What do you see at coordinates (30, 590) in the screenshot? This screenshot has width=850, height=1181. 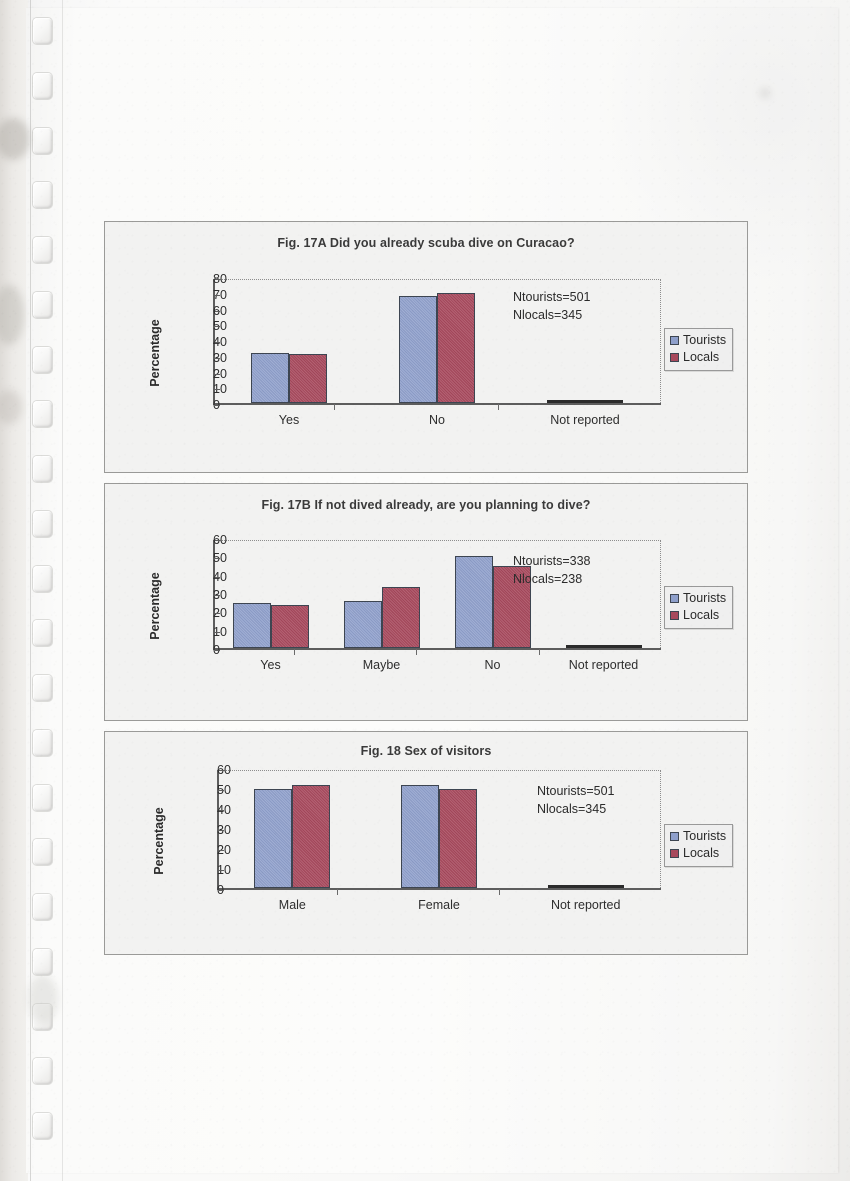 I see `paper-edge-line-left` at bounding box center [30, 590].